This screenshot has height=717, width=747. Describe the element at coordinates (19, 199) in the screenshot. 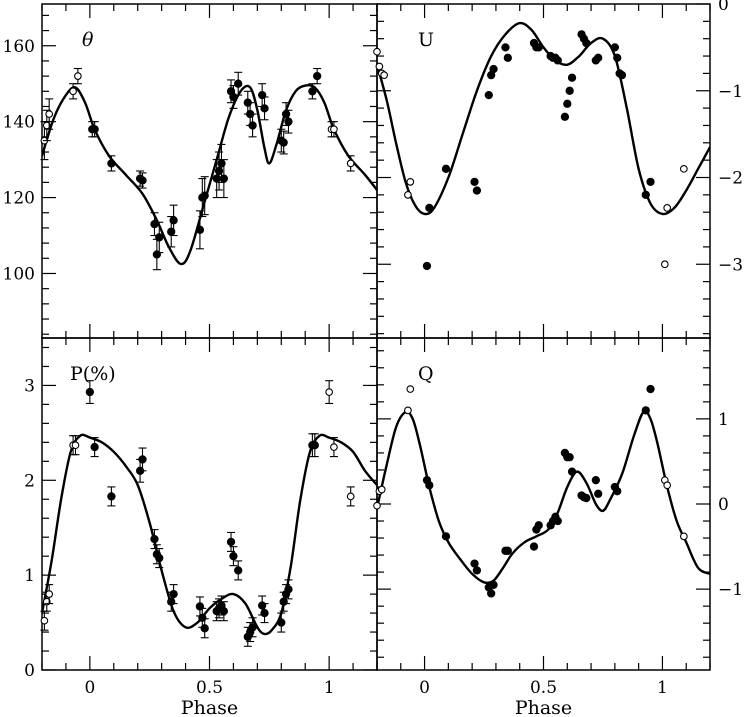

I see `y-tick-label: 120` at that location.